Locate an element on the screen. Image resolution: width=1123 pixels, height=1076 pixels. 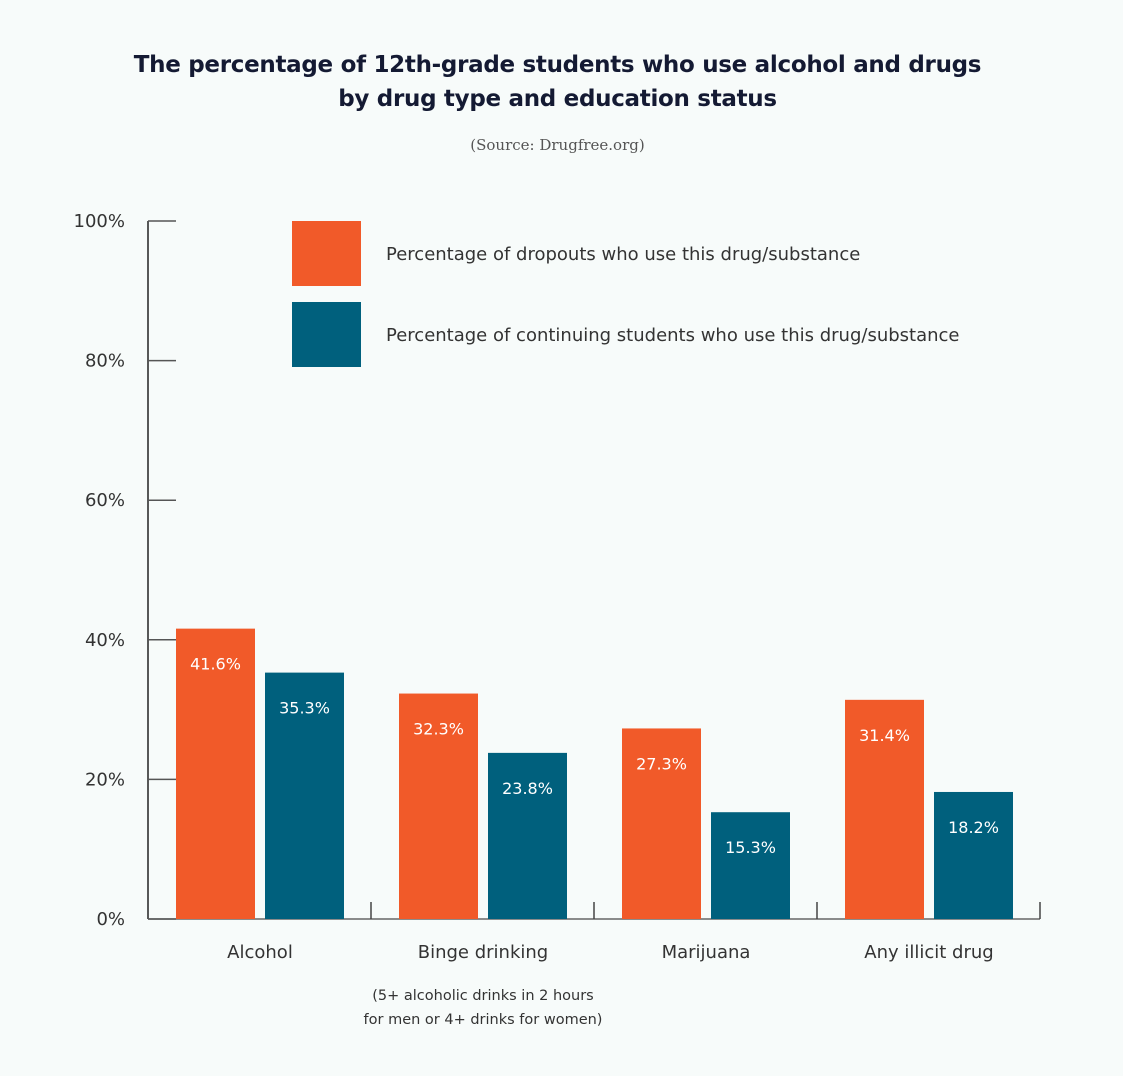
y-tick-label: 80% is located at coordinates (105, 361).